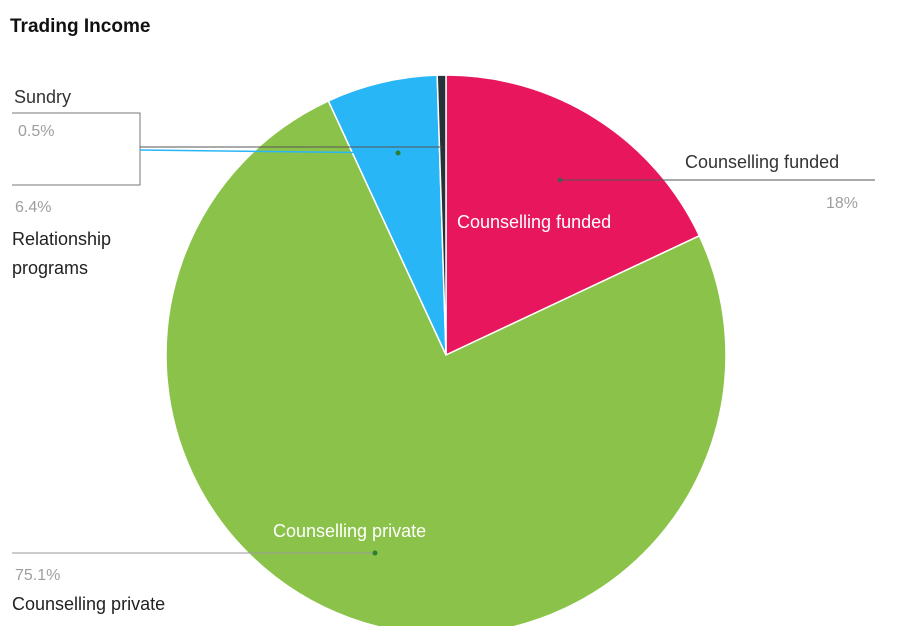 The width and height of the screenshot is (905, 626). I want to click on pie-slice-counselling-funded, so click(573, 215).